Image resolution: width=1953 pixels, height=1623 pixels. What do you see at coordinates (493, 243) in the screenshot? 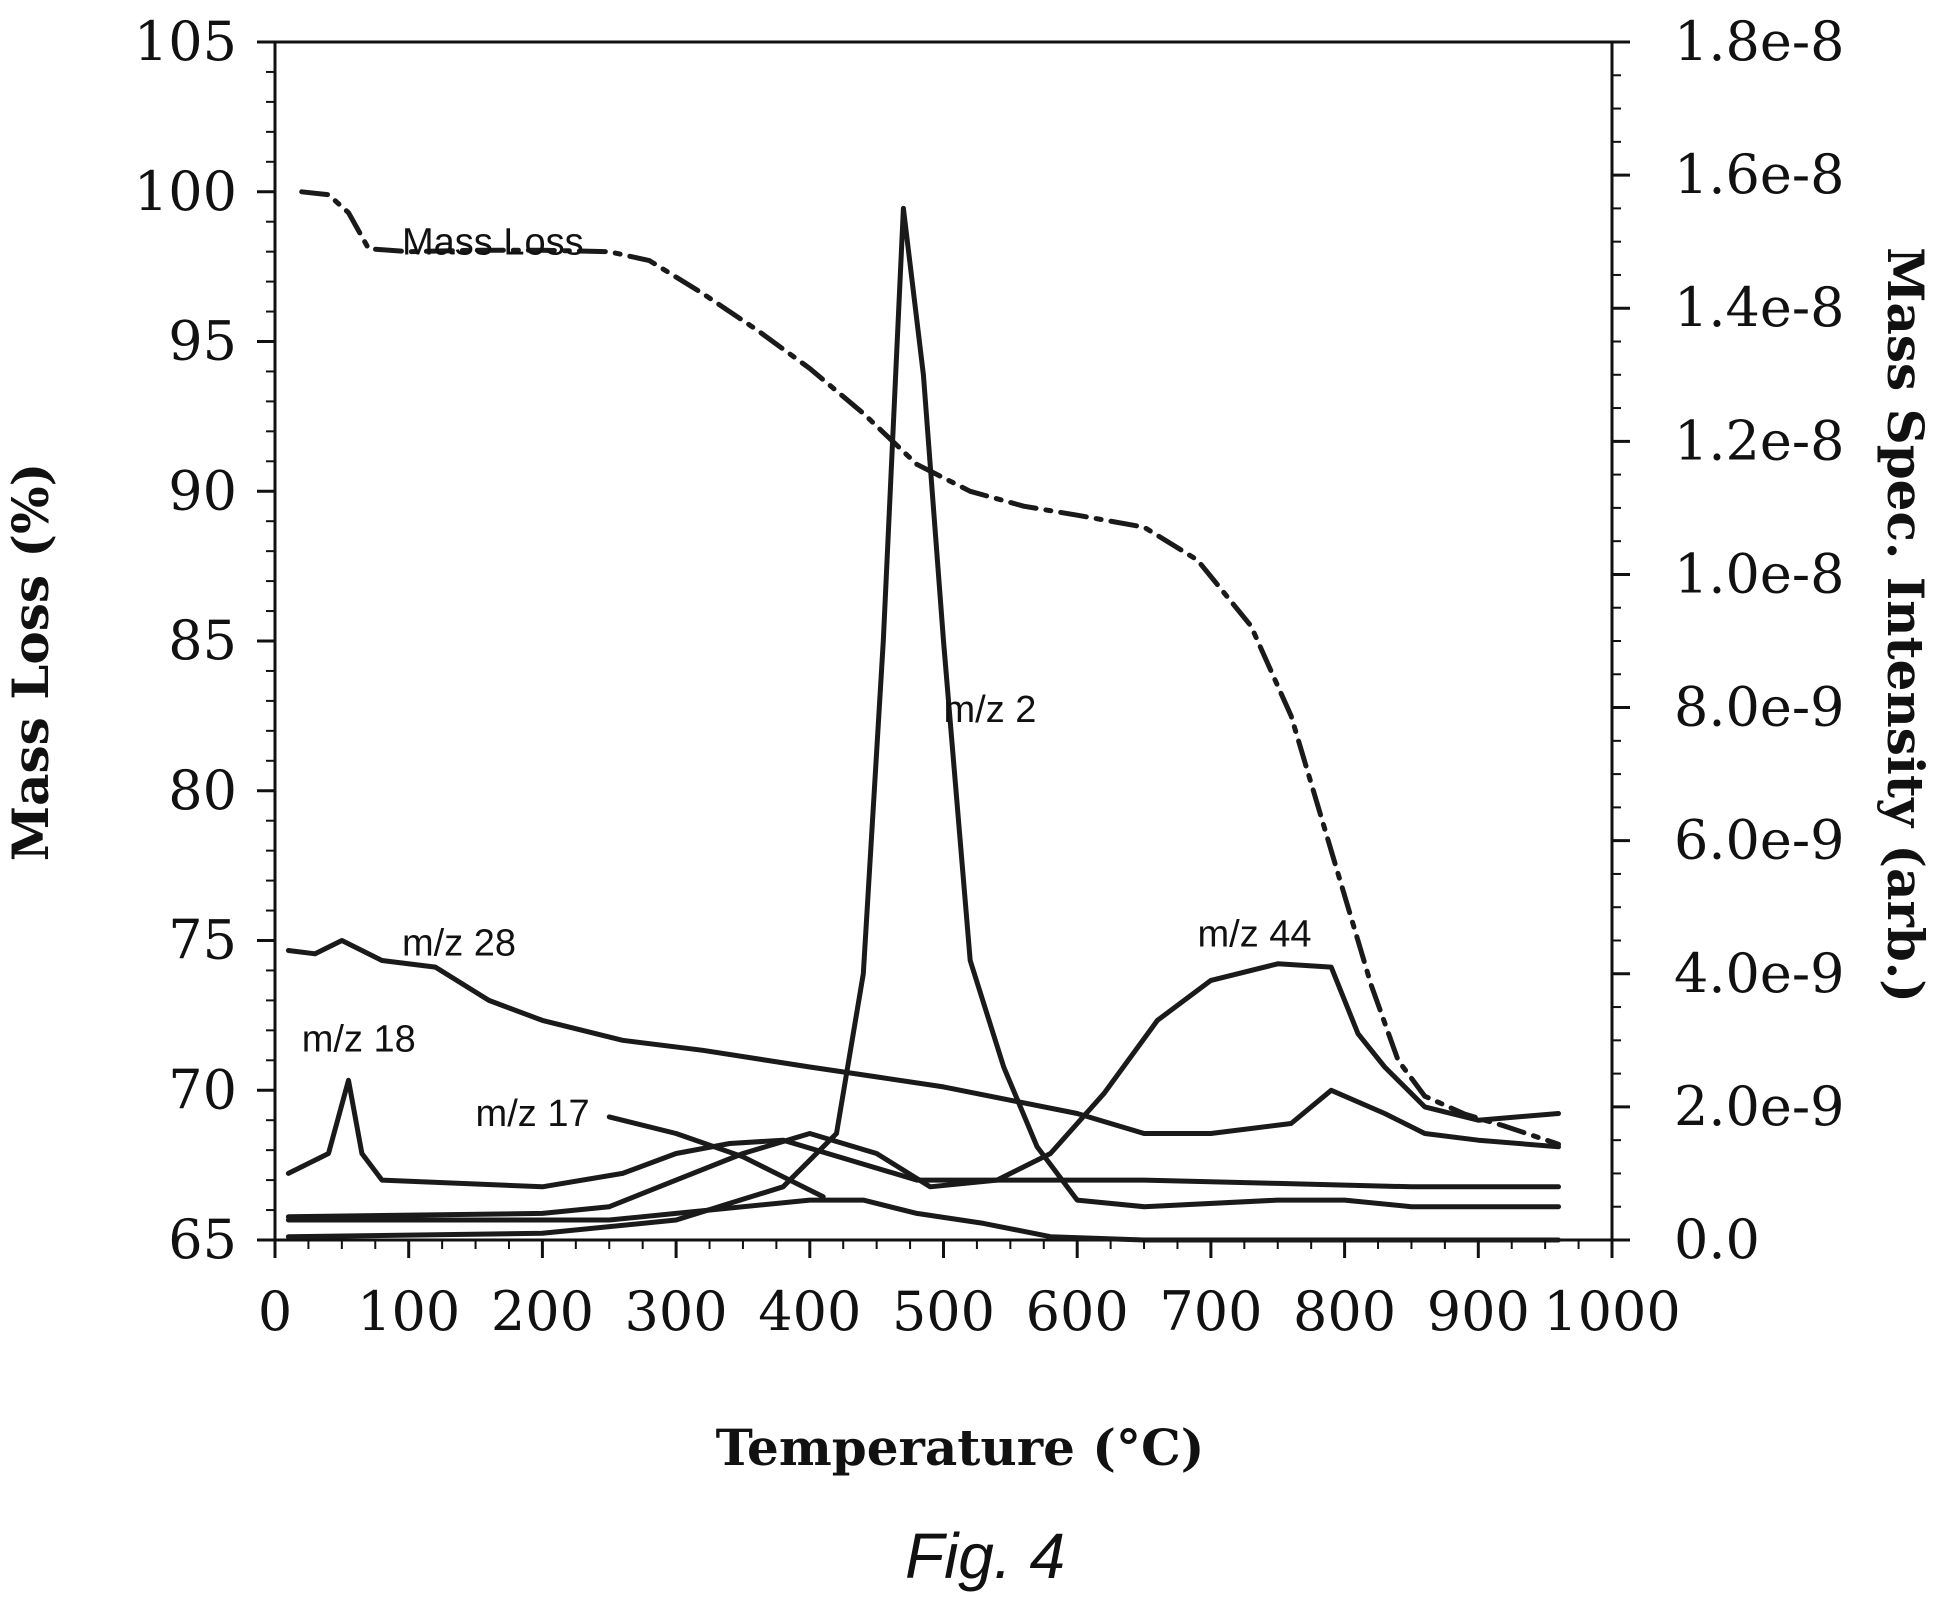
I see `series-label: Mass Loss` at bounding box center [493, 243].